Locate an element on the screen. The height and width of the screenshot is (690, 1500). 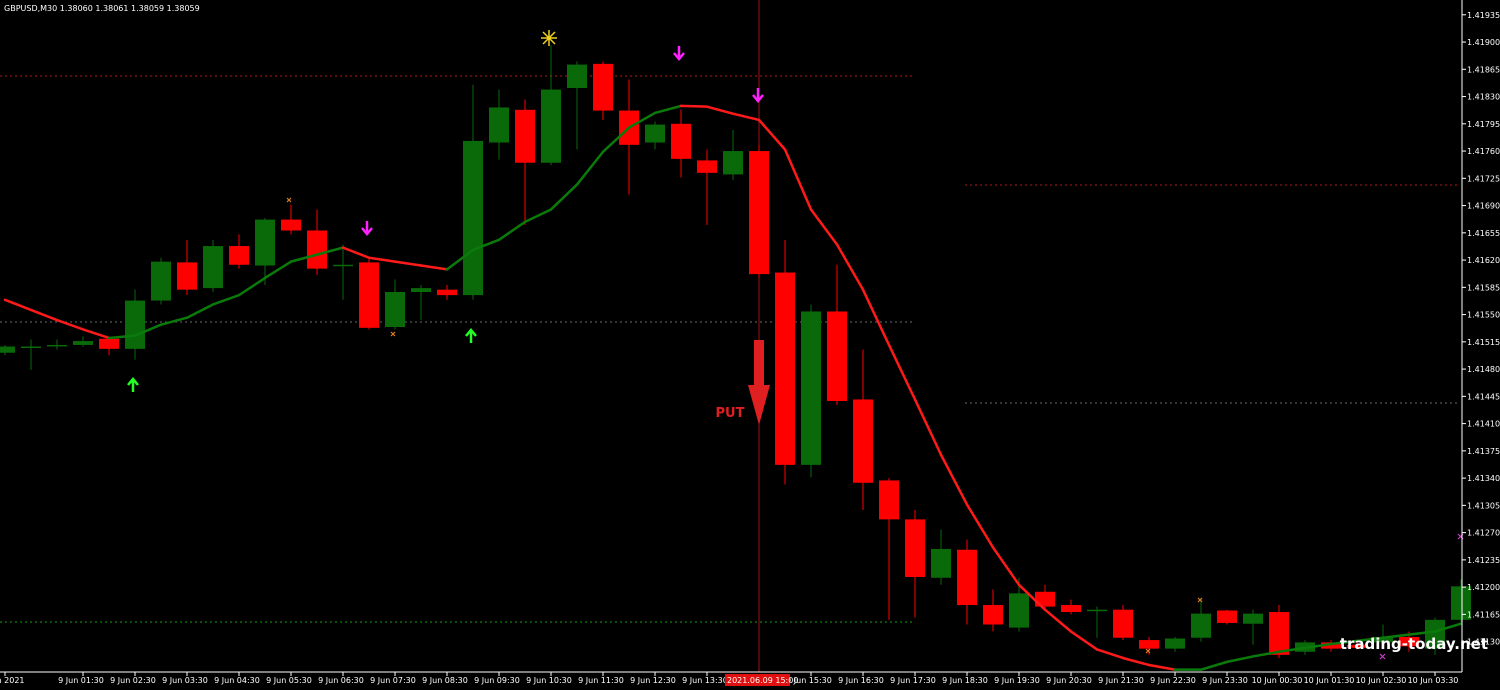
x-tick-label: 9 Jun 02:30 is located at coordinates (133, 680).